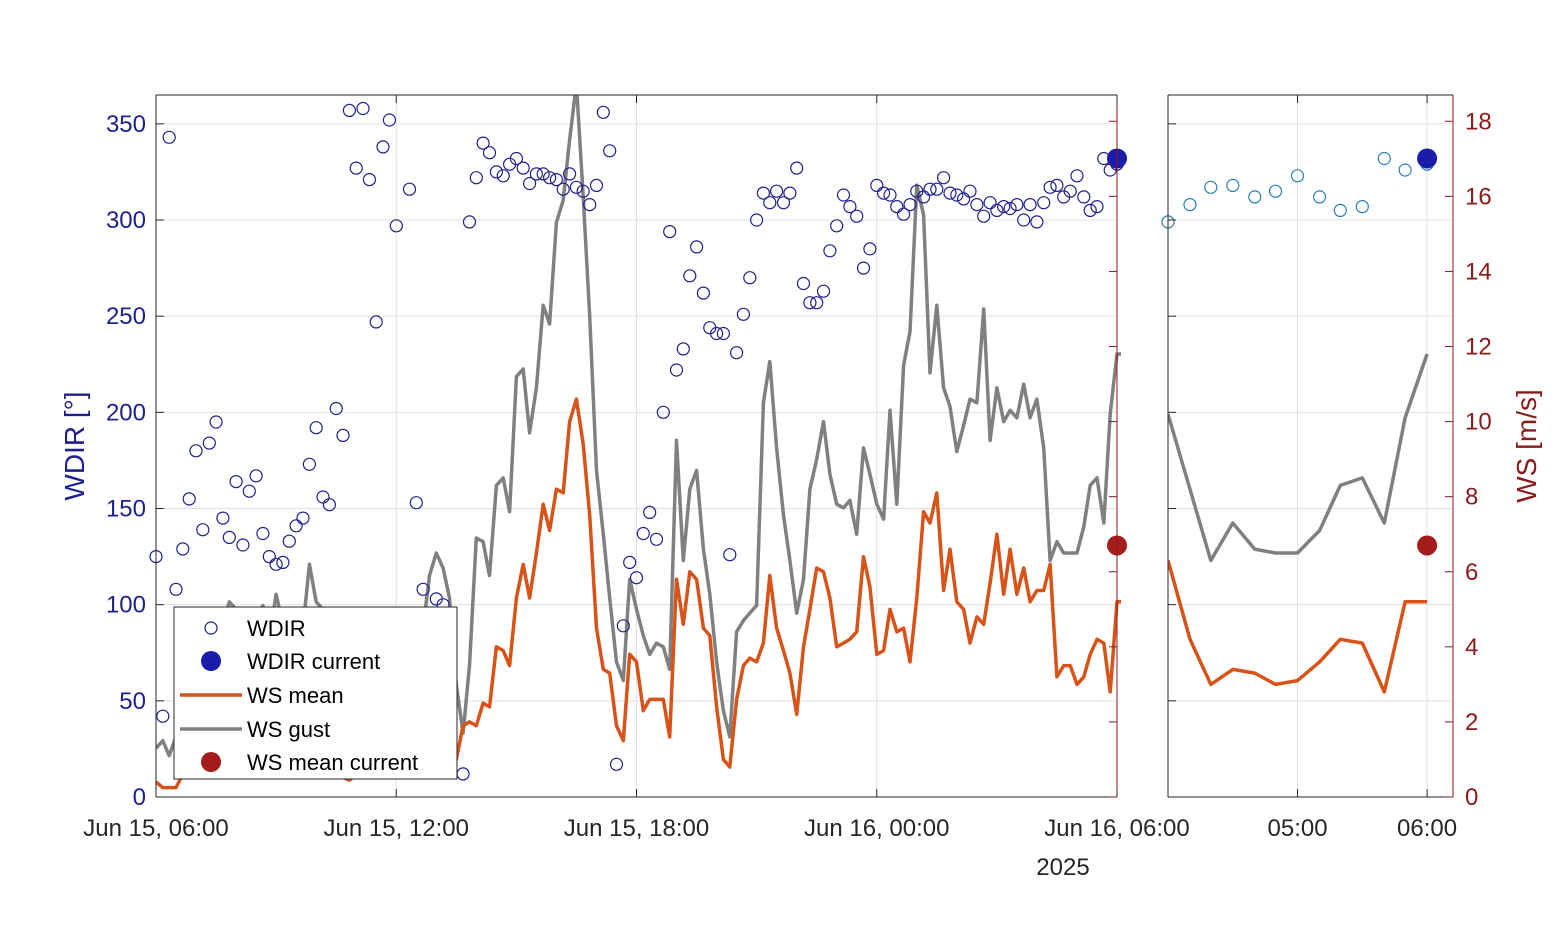 The width and height of the screenshot is (1563, 938). Describe the element at coordinates (74, 445) in the screenshot. I see `left-axis-label: WDIR [°]` at that location.